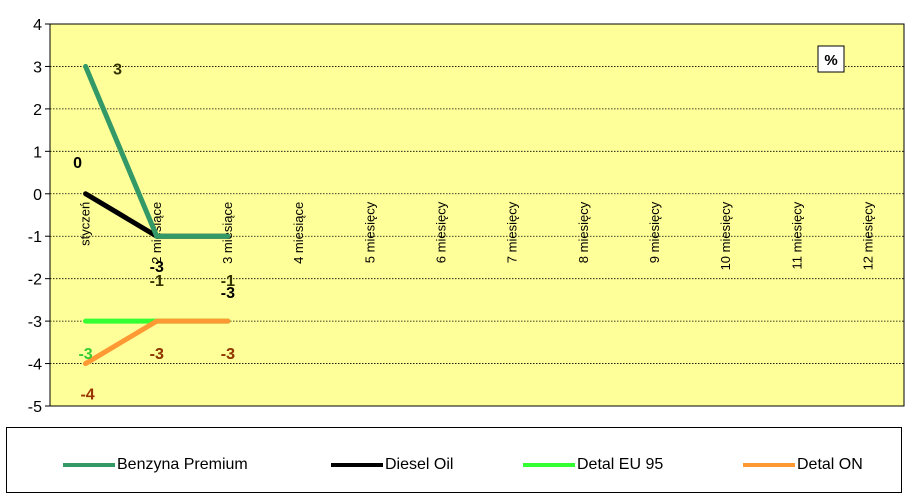 The height and width of the screenshot is (498, 908). I want to click on x-tick-label: styczeń, so click(85, 224).